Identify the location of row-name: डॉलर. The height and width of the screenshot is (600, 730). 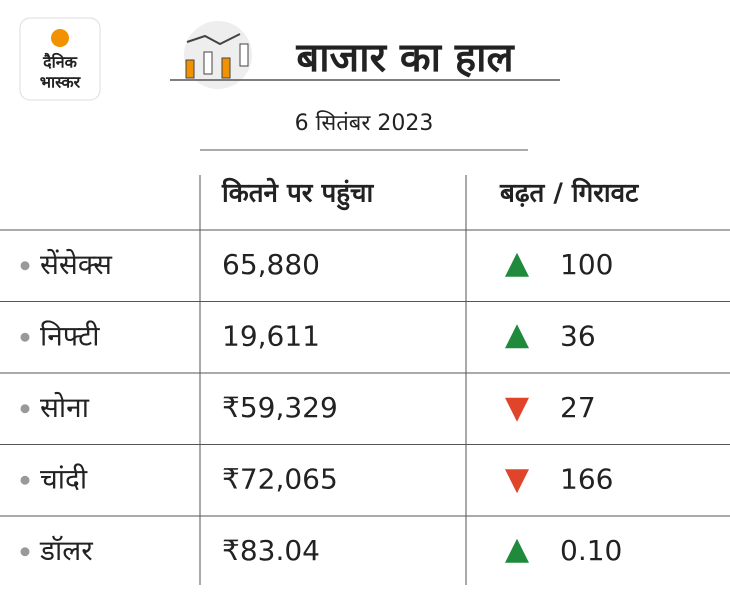
(66, 550).